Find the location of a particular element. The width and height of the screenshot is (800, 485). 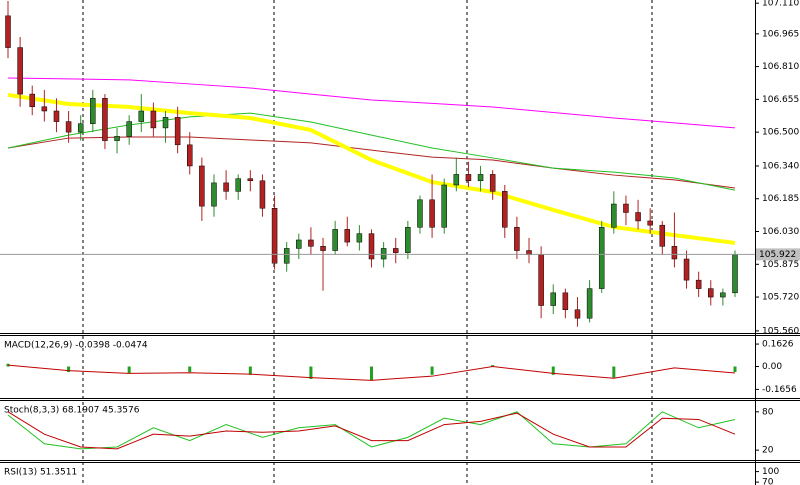

y-tick-label: 106.965 is located at coordinates (780, 34).